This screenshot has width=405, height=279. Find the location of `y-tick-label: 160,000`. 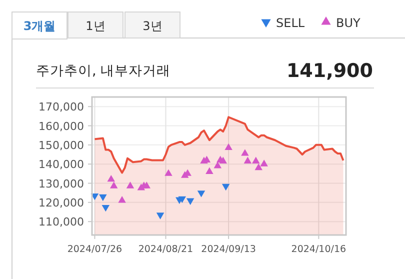

y-tick-label: 160,000 is located at coordinates (61, 126).